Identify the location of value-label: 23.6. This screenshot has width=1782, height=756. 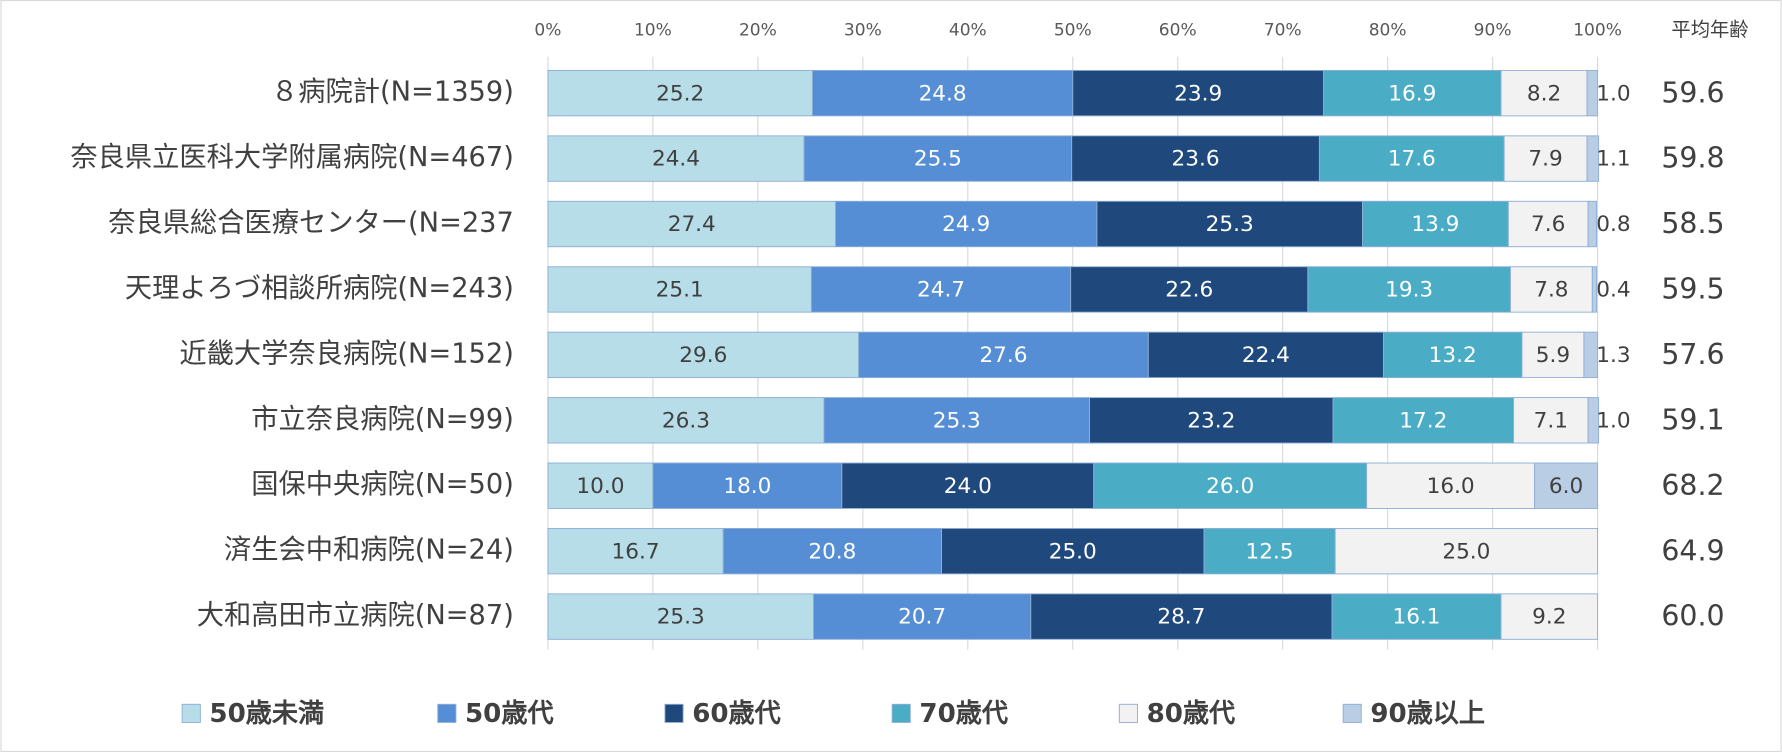
(1196, 159).